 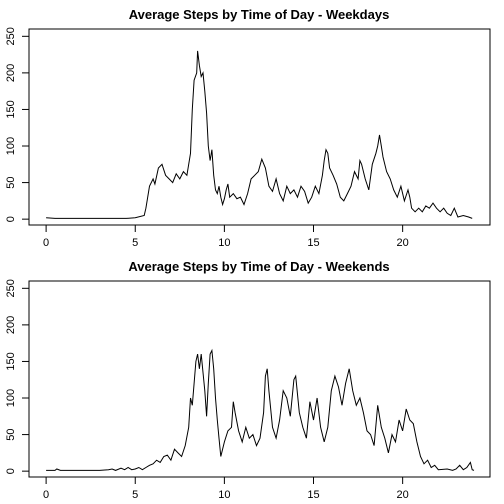 What do you see at coordinates (258, 266) in the screenshot?
I see `chart-title: Average Steps by Time of Day - Weekends` at bounding box center [258, 266].